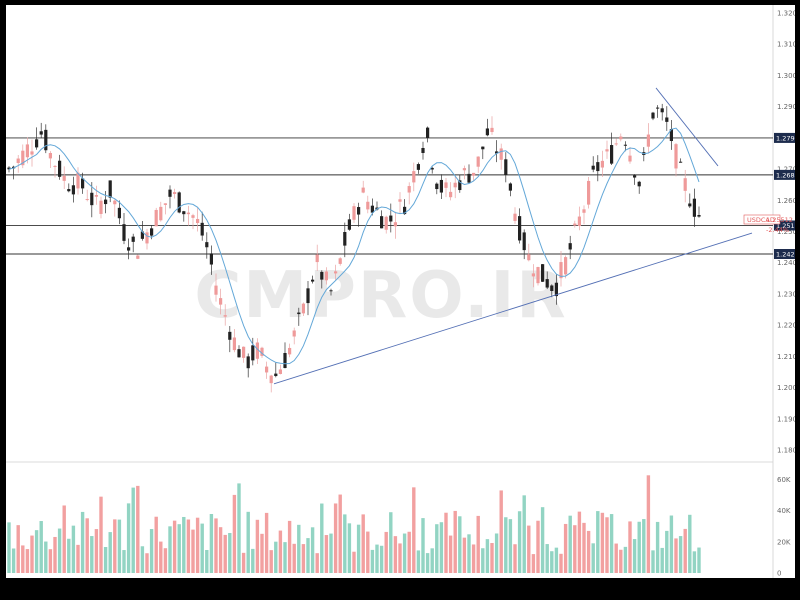 This screenshot has width=800, height=600. Describe the element at coordinates (687, 127) in the screenshot. I see `falling-resistance-trendline` at that location.